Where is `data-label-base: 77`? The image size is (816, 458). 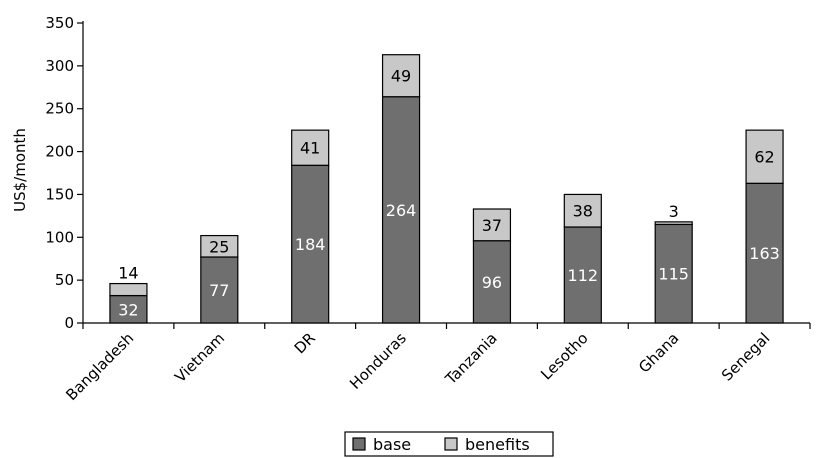 data-label-base: 77 is located at coordinates (219, 290).